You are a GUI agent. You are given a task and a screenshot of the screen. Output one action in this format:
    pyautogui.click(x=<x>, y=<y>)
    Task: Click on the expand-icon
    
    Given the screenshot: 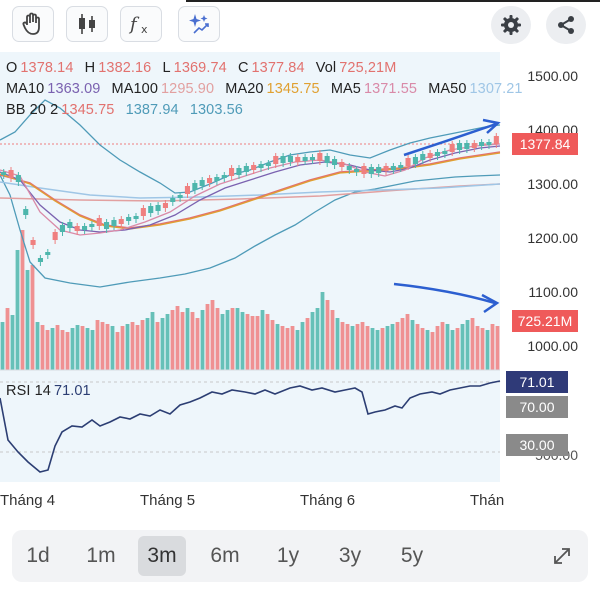 What is the action you would take?
    pyautogui.click(x=562, y=556)
    